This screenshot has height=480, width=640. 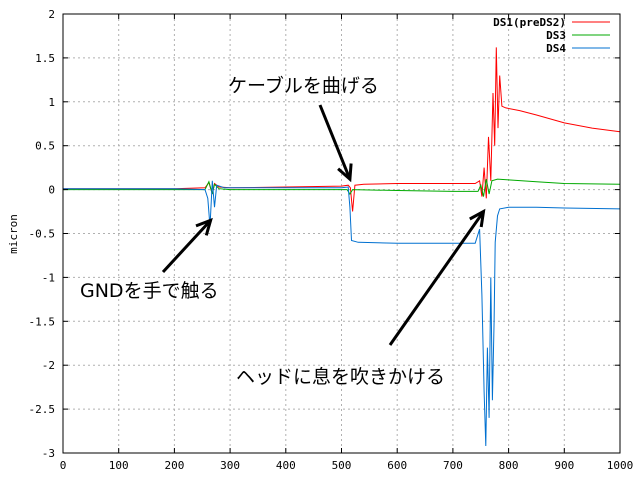 What do you see at coordinates (42, 321) in the screenshot?
I see `y-tick-label: -1.5` at bounding box center [42, 321].